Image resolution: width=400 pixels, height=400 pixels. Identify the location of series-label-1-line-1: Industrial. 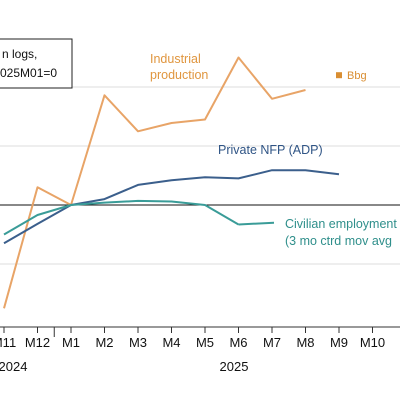
(175, 59).